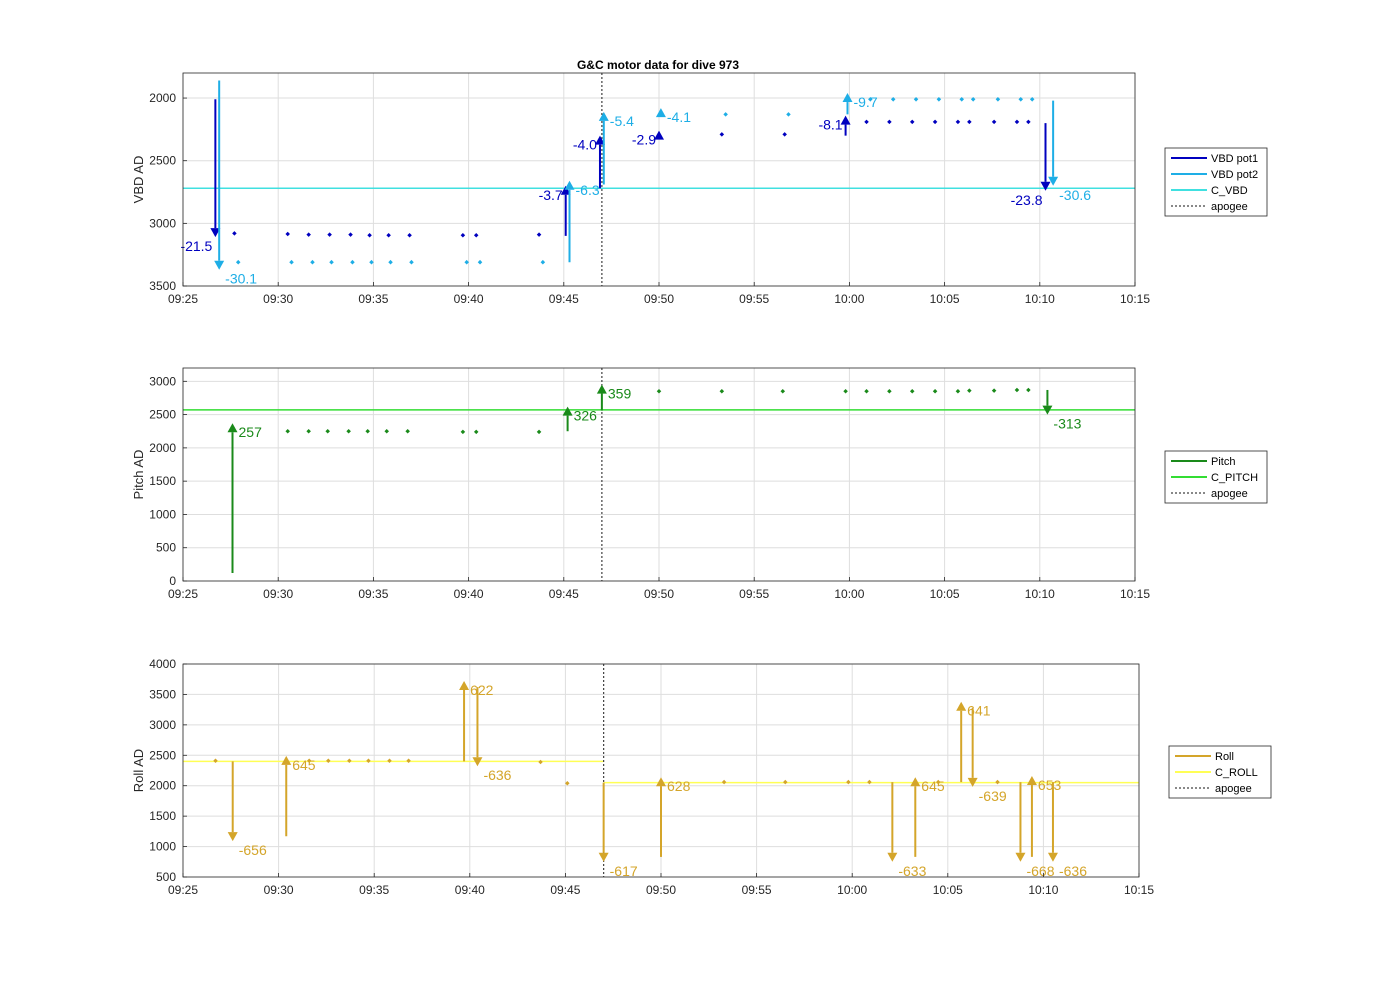 The image size is (1400, 986). What do you see at coordinates (1073, 871) in the screenshot?
I see `arrow-label: -636` at bounding box center [1073, 871].